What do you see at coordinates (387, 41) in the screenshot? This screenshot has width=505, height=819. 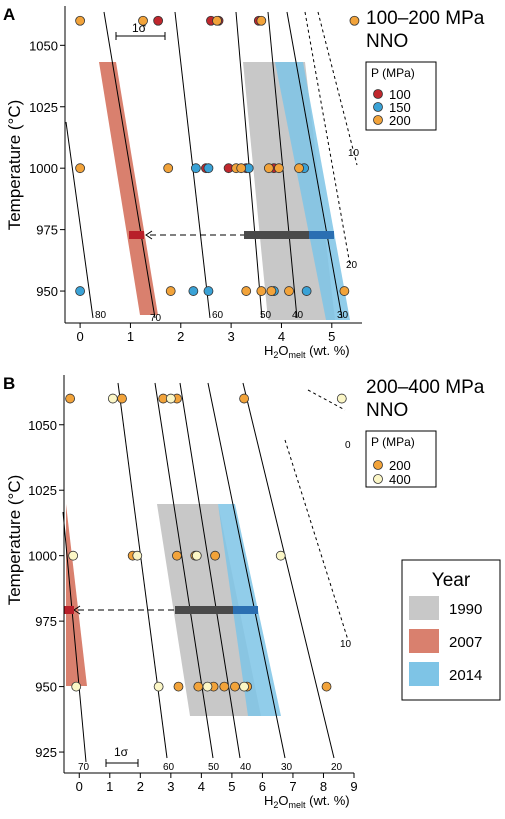 I see `panel-a-subtitle: NNO` at bounding box center [387, 41].